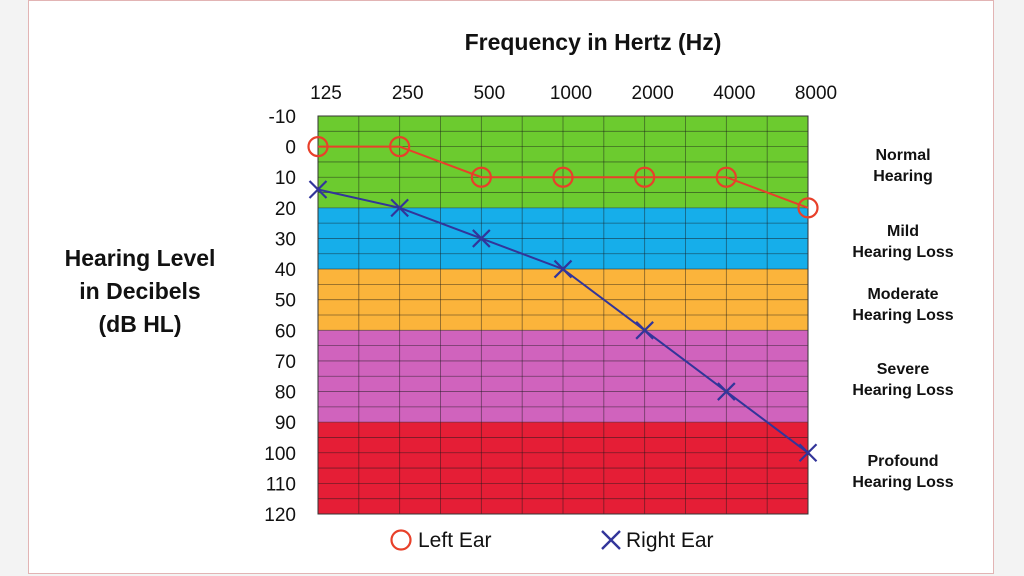 The image size is (1024, 576). I want to click on y-tick-label: 100, so click(280, 454).